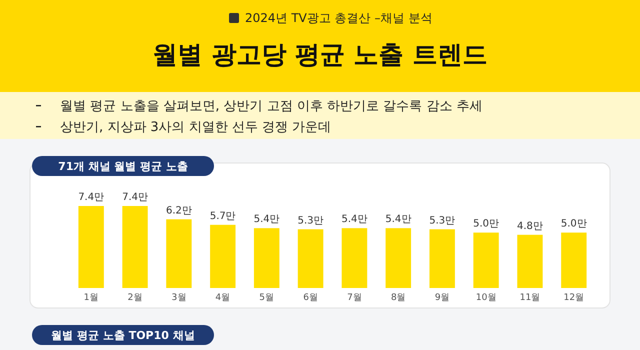 The width and height of the screenshot is (640, 350). What do you see at coordinates (222, 298) in the screenshot?
I see `x-tick-label: 4월` at bounding box center [222, 298].